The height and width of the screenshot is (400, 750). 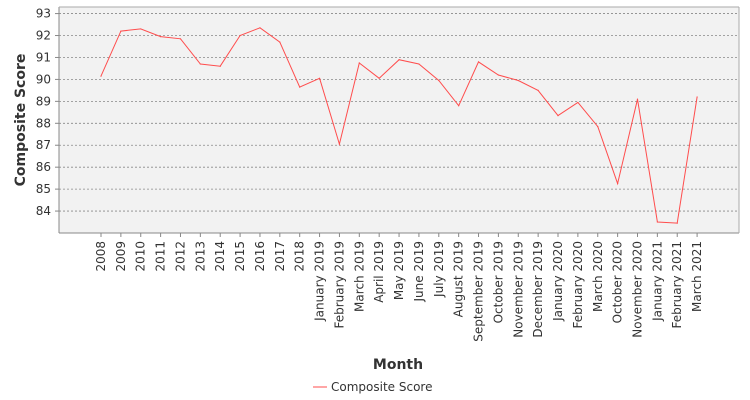 I want to click on y-tick-label: 90, so click(x=43, y=79).